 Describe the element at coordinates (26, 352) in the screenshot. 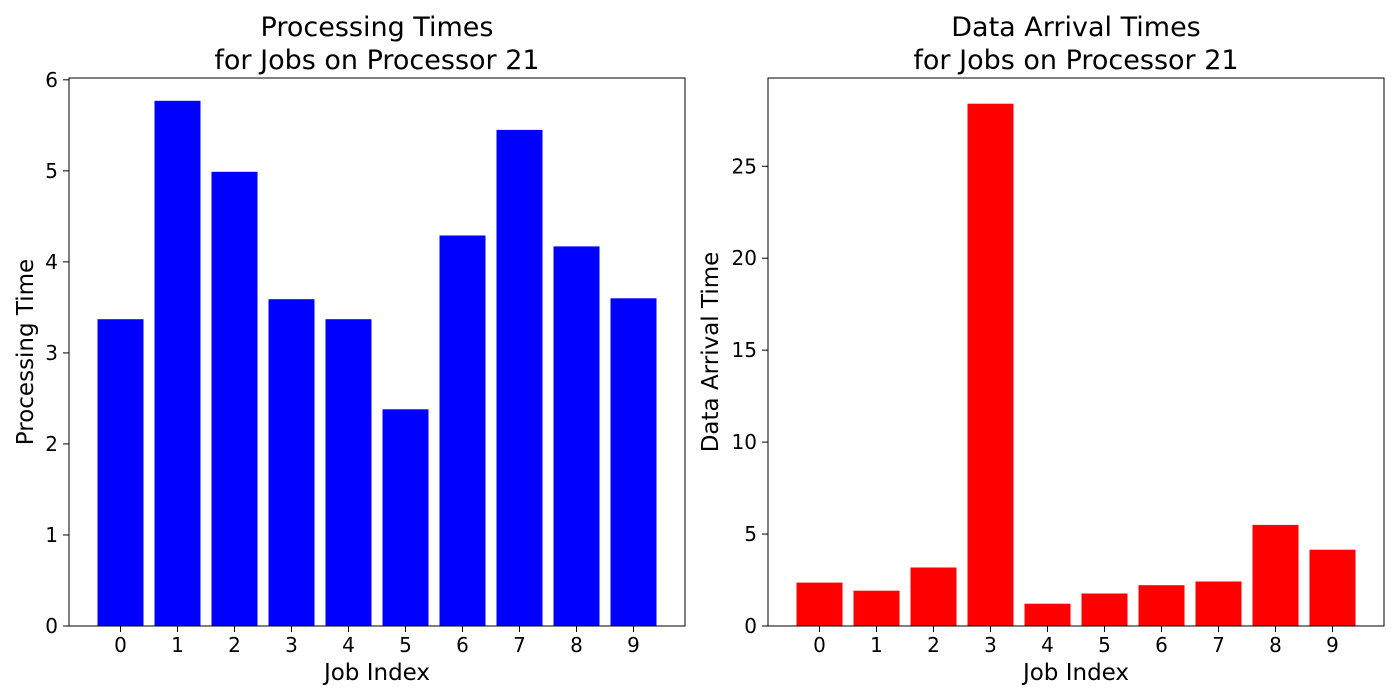

I see `y-axis-label: Processing Time` at that location.